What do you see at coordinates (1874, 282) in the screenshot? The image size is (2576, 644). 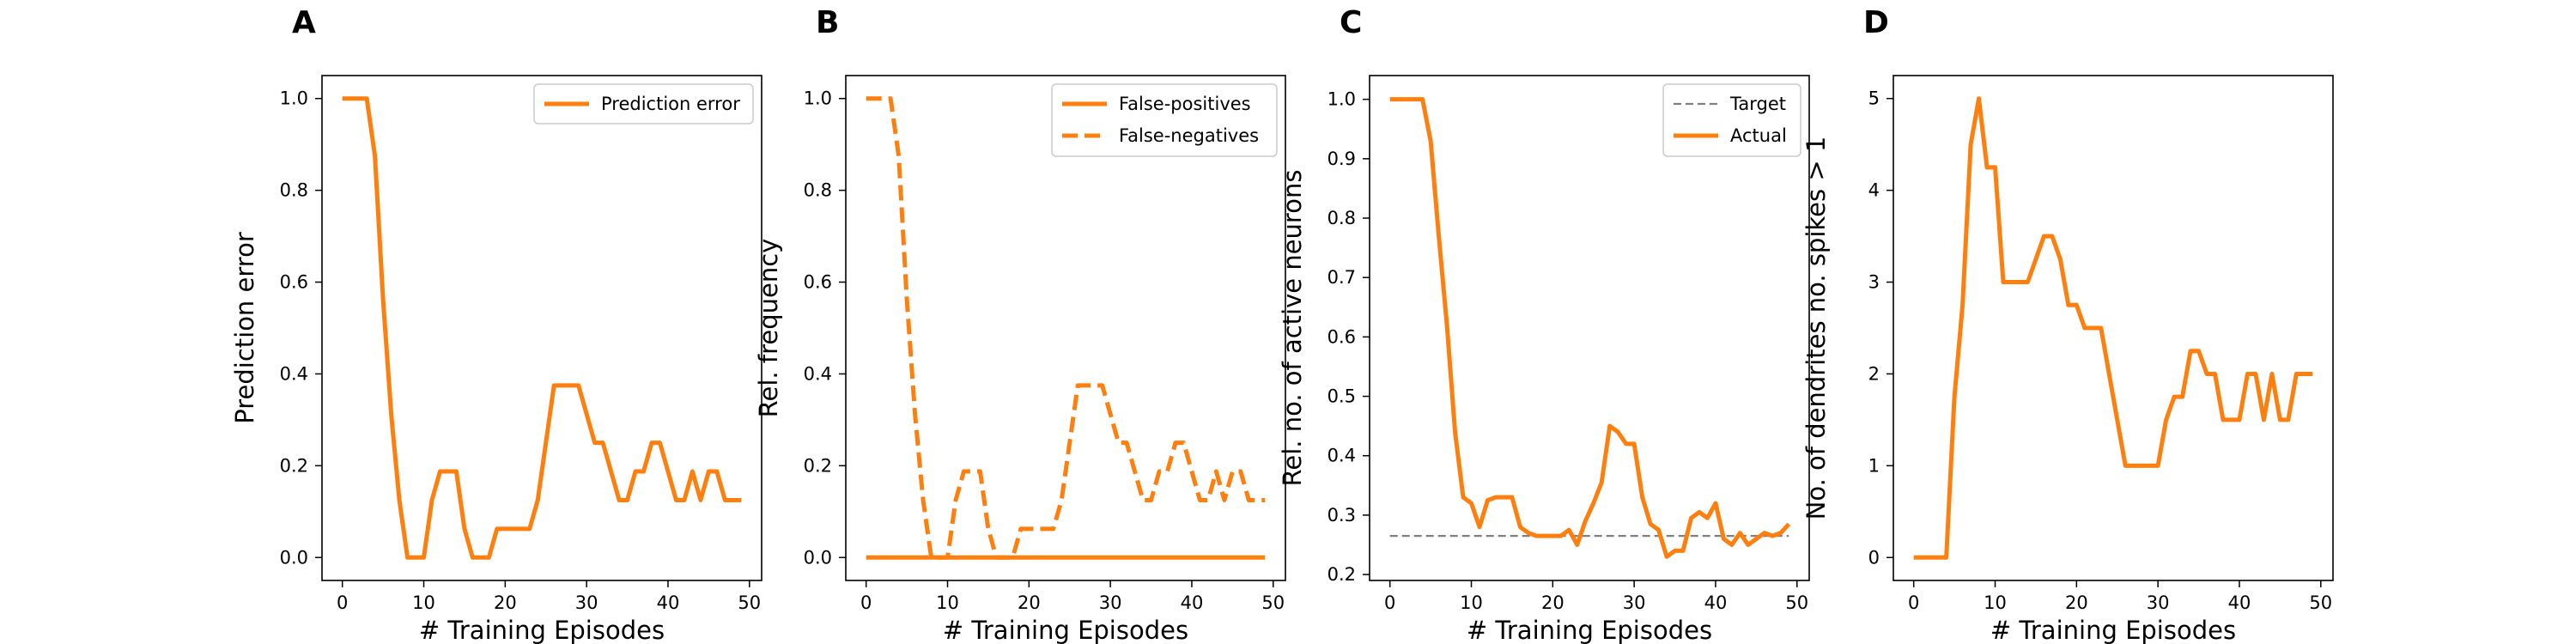 I see `y-tick-label: 3` at bounding box center [1874, 282].